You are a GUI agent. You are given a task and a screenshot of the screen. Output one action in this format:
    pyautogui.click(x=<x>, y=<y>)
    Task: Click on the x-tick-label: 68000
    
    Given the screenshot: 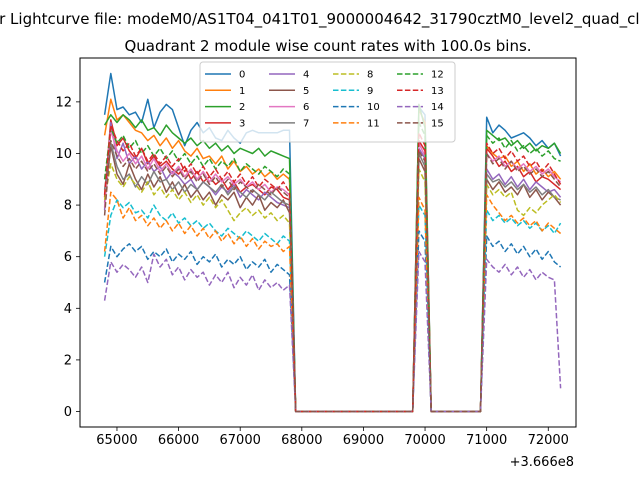 What is the action you would take?
    pyautogui.click(x=301, y=440)
    